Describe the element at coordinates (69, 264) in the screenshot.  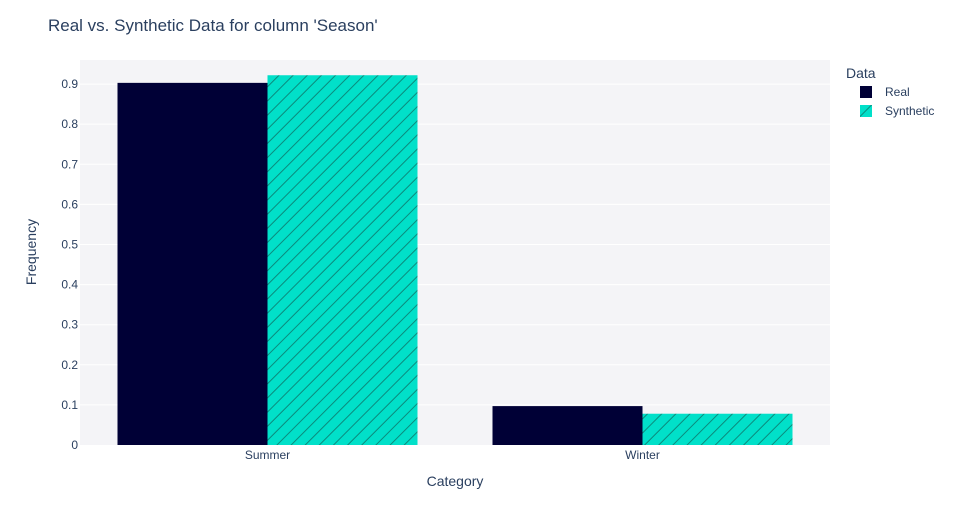
I see `y-axis-ticks: 0 0.1 0.2 0.3 0.4 0.5 0.6 0.7 0.8 0.9` at that location.